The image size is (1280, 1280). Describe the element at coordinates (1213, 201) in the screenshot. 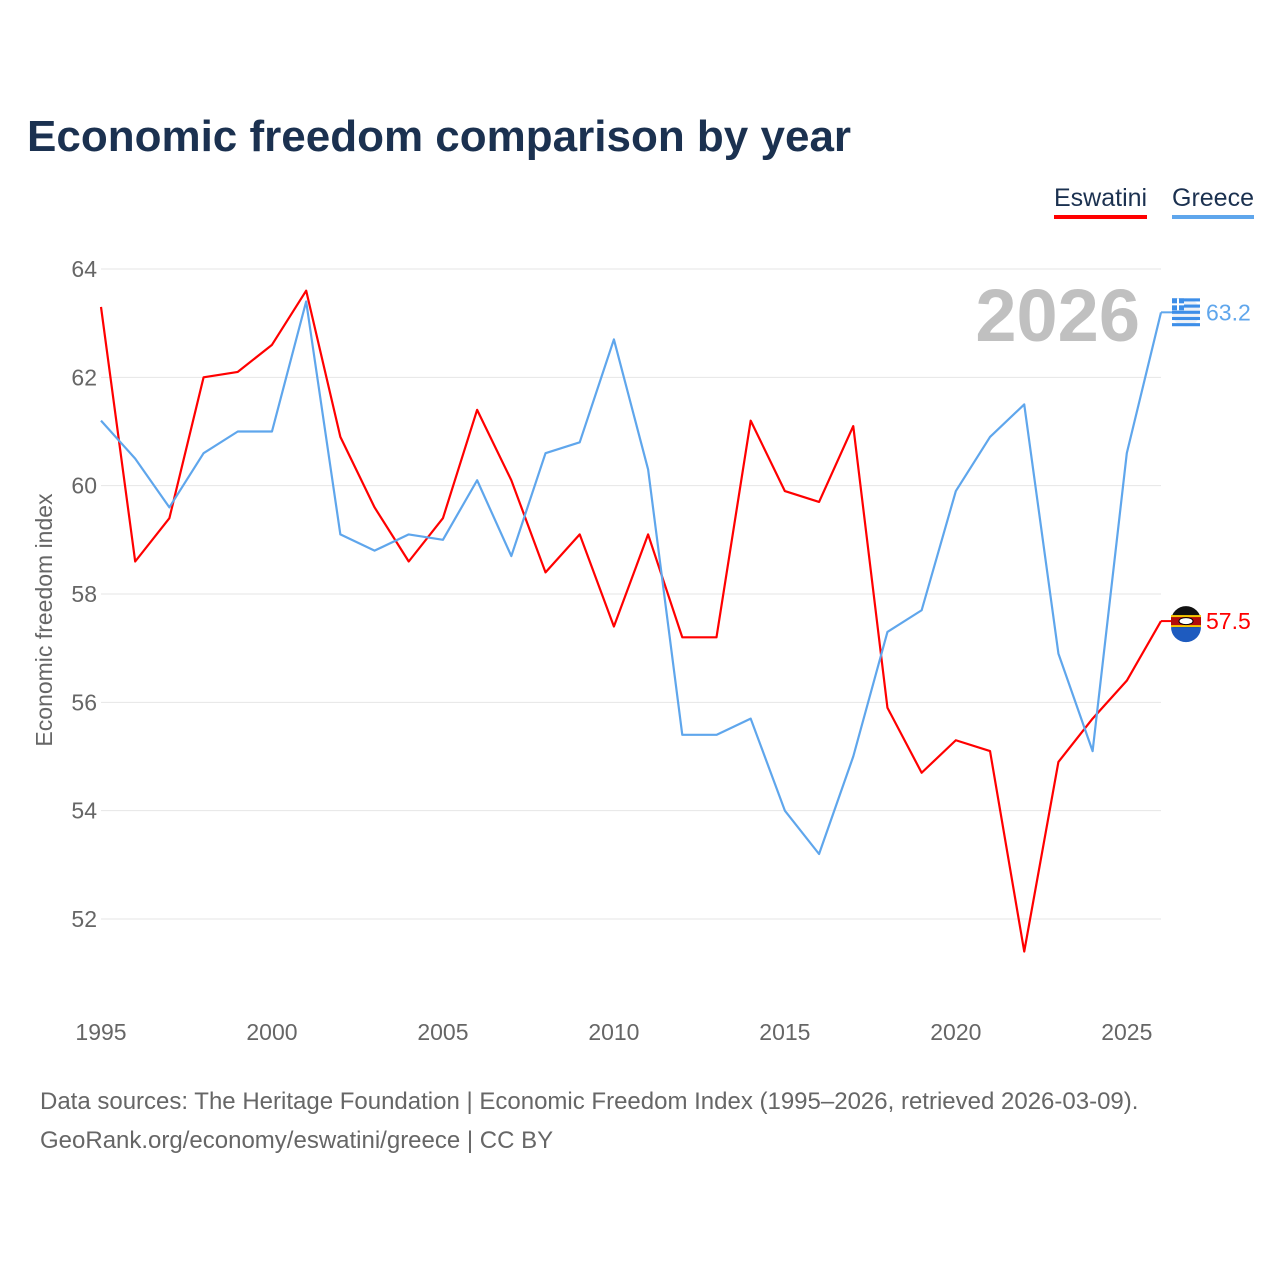

I see `legend-greece: Greece` at that location.